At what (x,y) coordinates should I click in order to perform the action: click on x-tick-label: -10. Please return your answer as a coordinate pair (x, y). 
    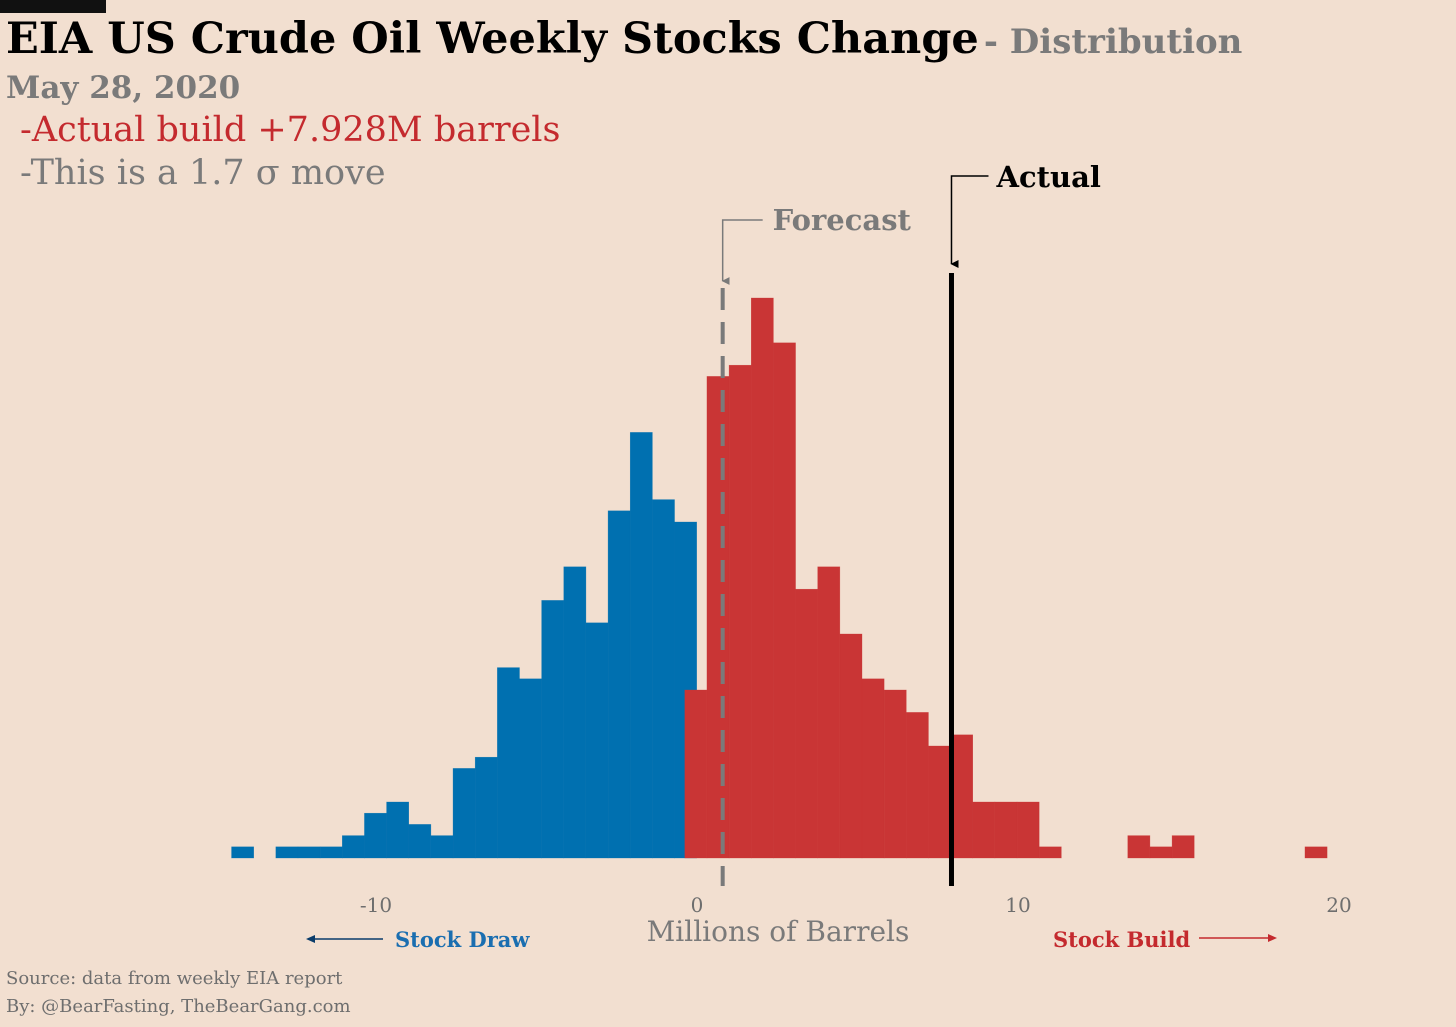
    Looking at the image, I should click on (376, 905).